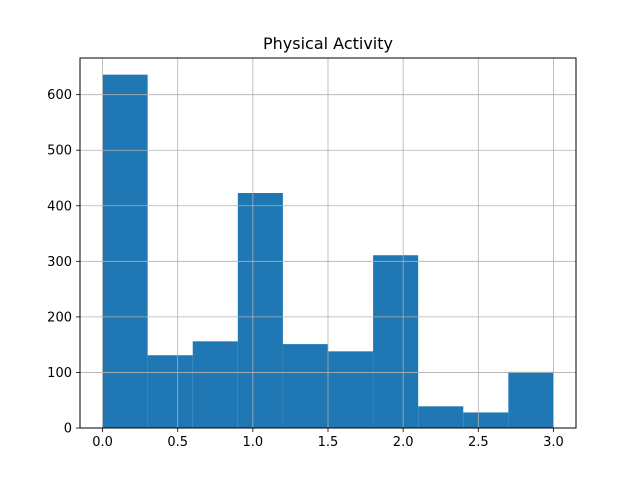 The width and height of the screenshot is (640, 480). I want to click on chart-title: Physical Activity, so click(328, 43).